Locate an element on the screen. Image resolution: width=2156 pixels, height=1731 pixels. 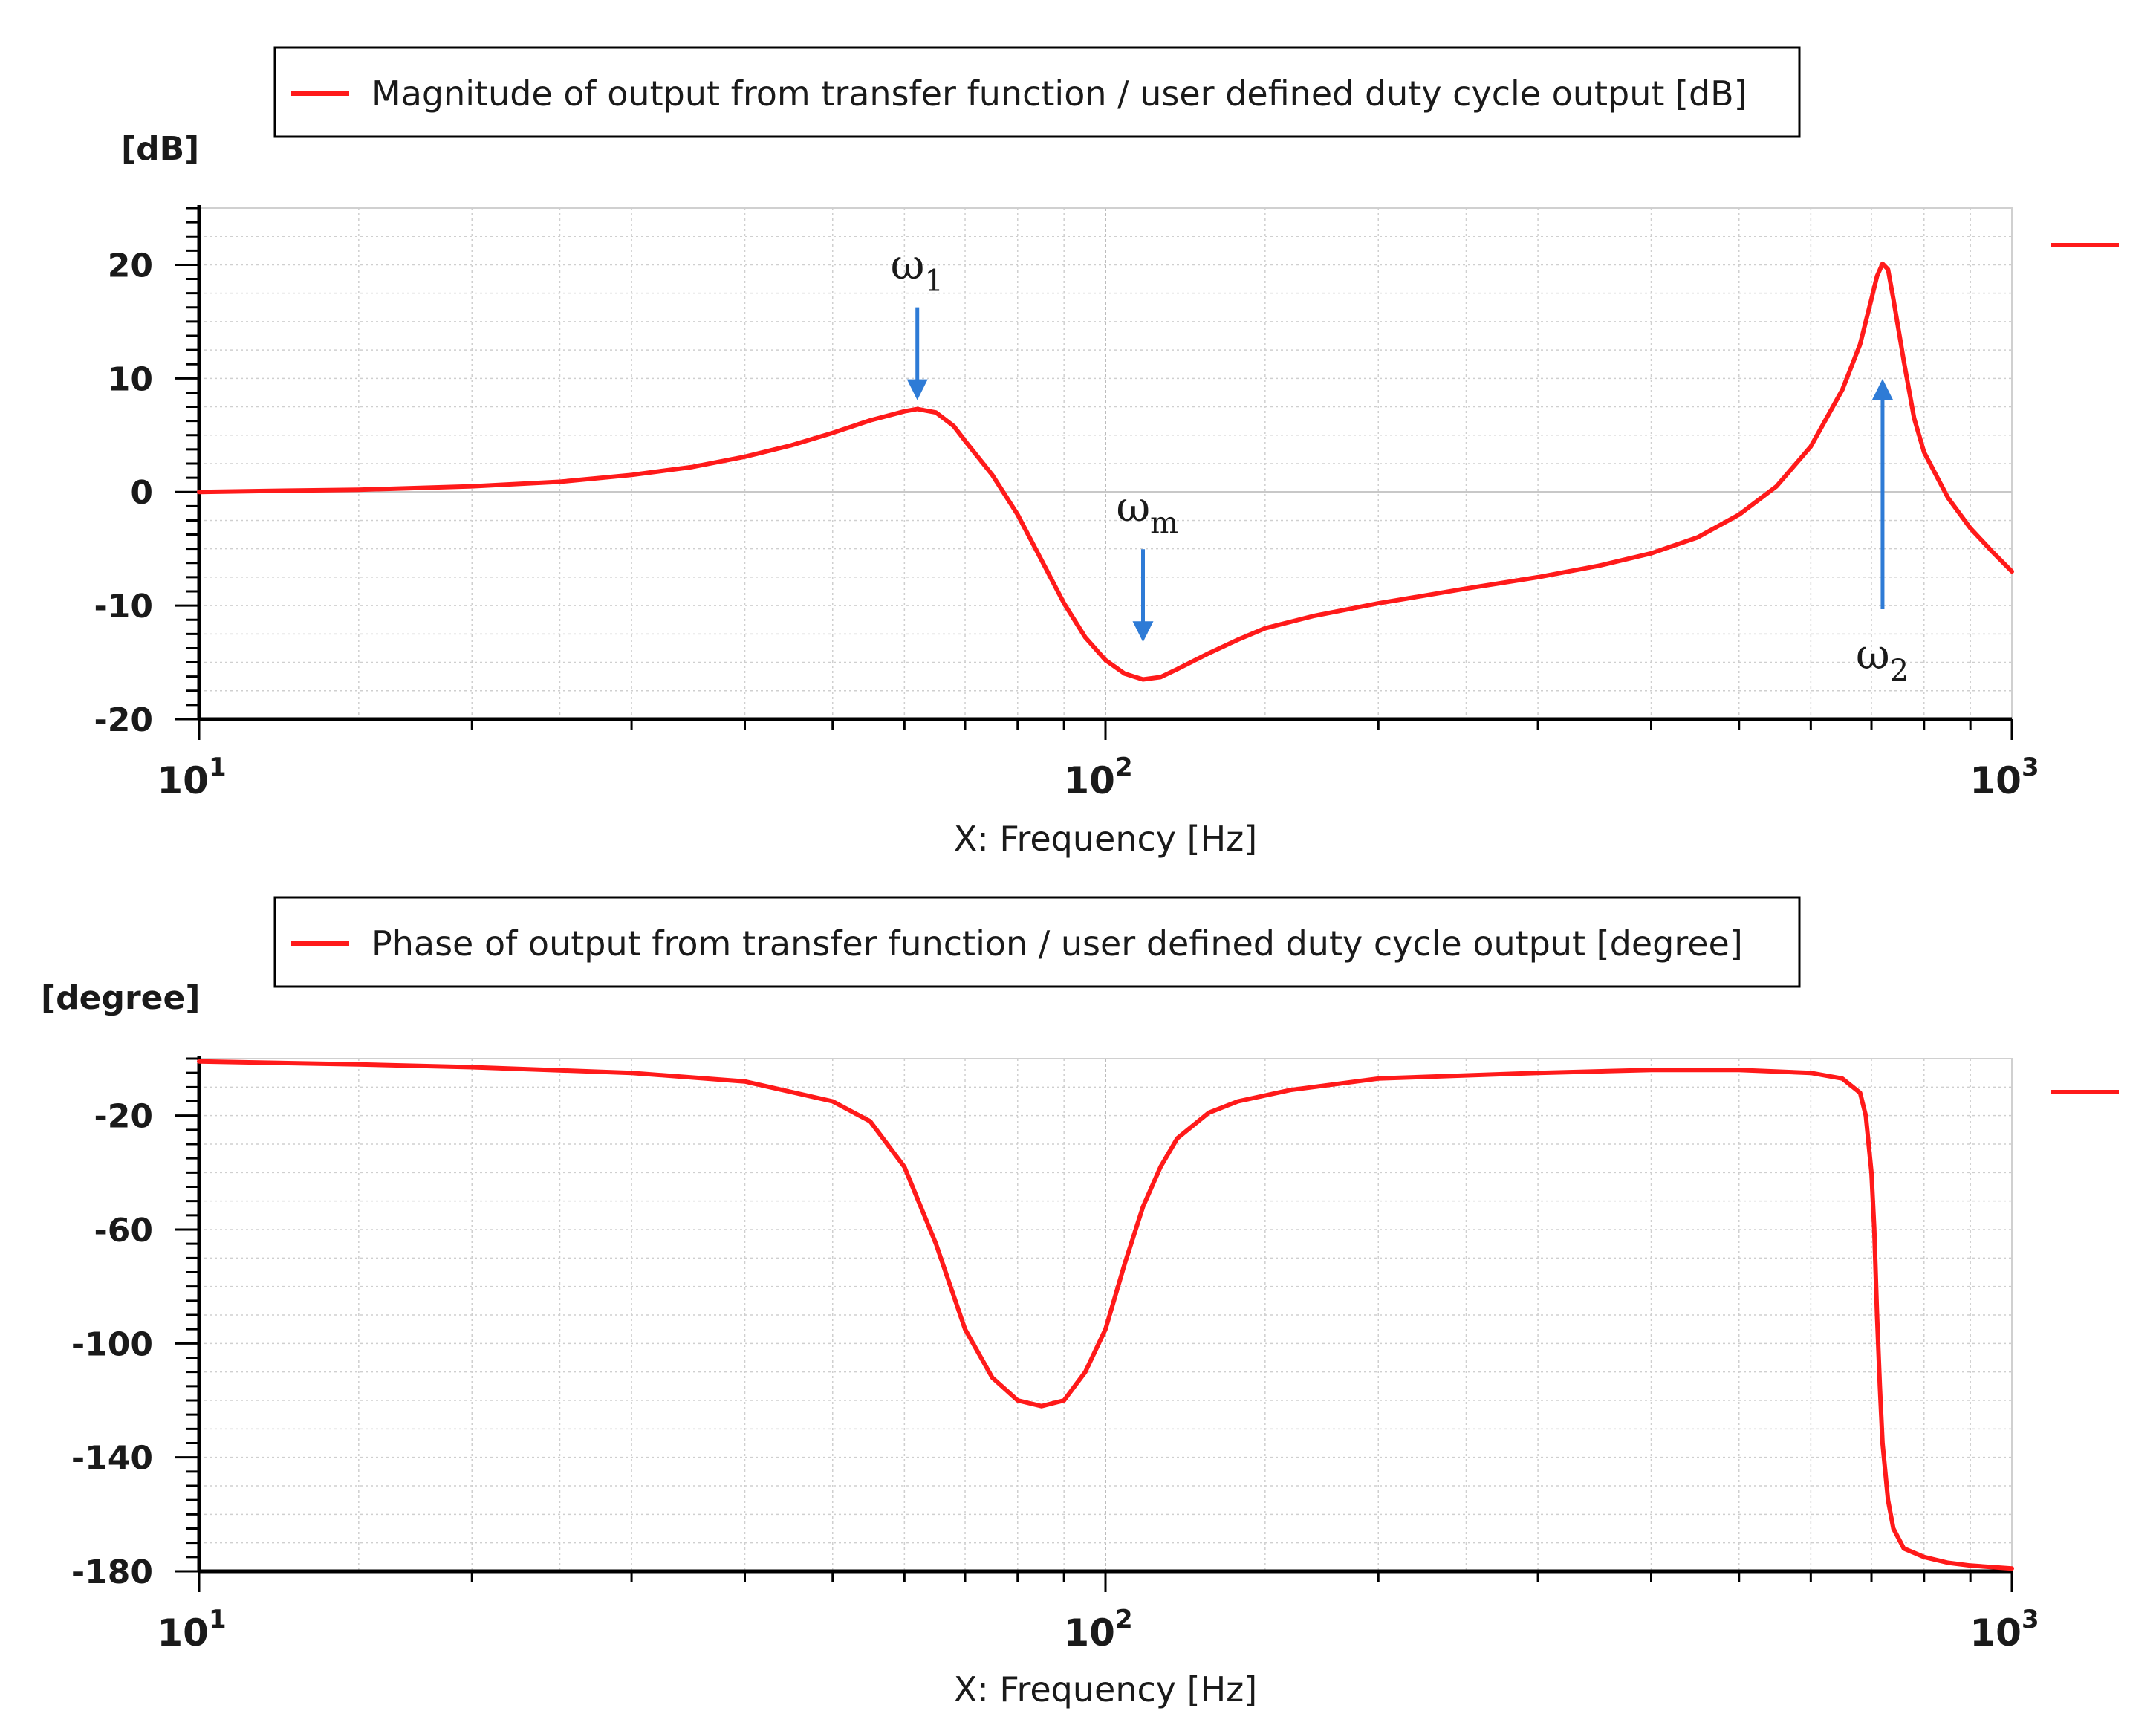
magnitude-legend-box is located at coordinates (1037, 92).